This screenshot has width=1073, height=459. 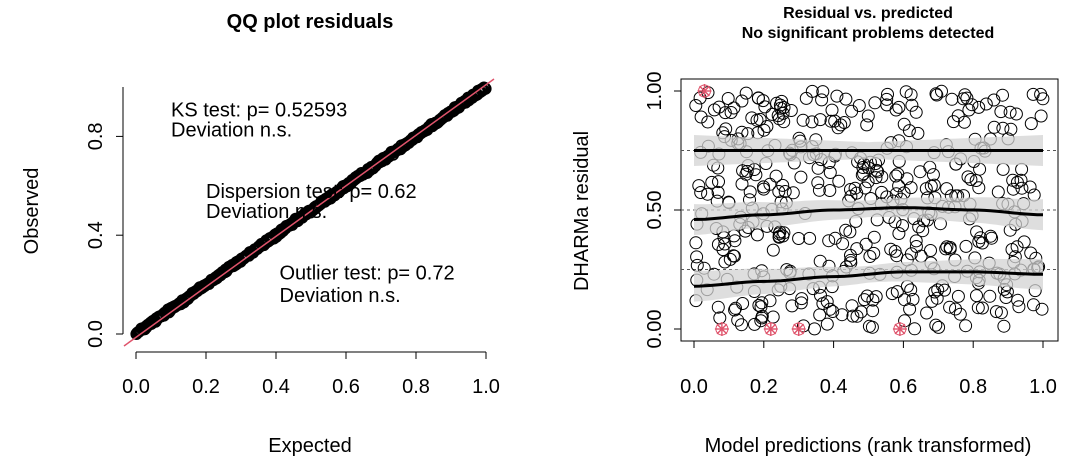 I want to click on quantile-confidence-band, so click(x=868, y=216).